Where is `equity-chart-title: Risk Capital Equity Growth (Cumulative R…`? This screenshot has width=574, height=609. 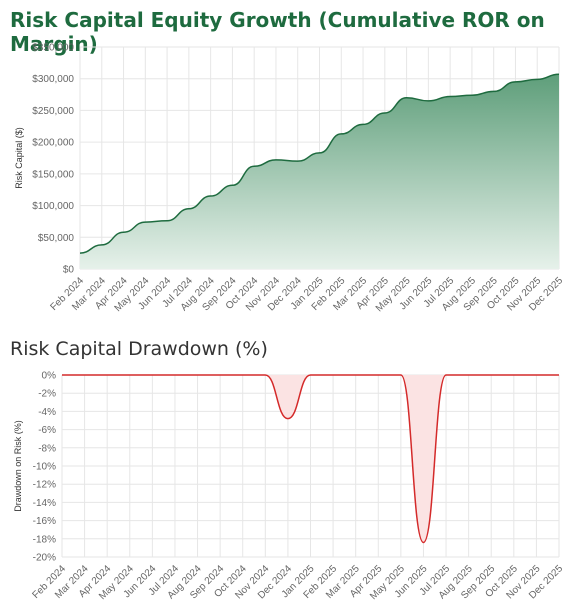
equity-chart-title: Risk Capital Equity Growth (Cumulative R… is located at coordinates (277, 32).